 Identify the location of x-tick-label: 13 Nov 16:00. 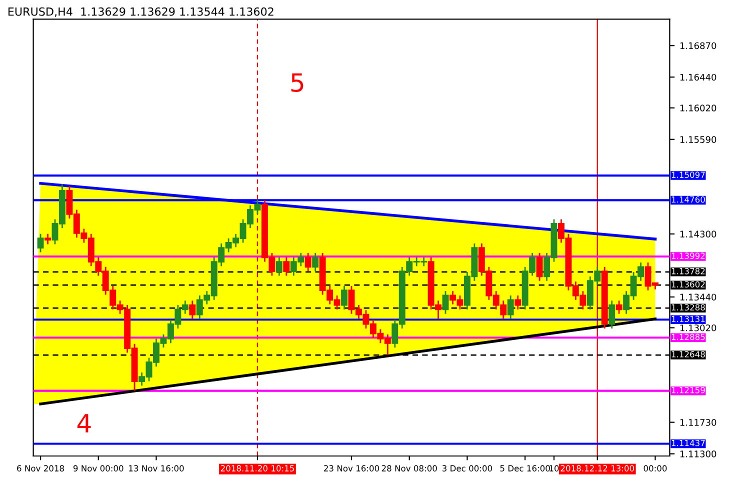
(156, 468).